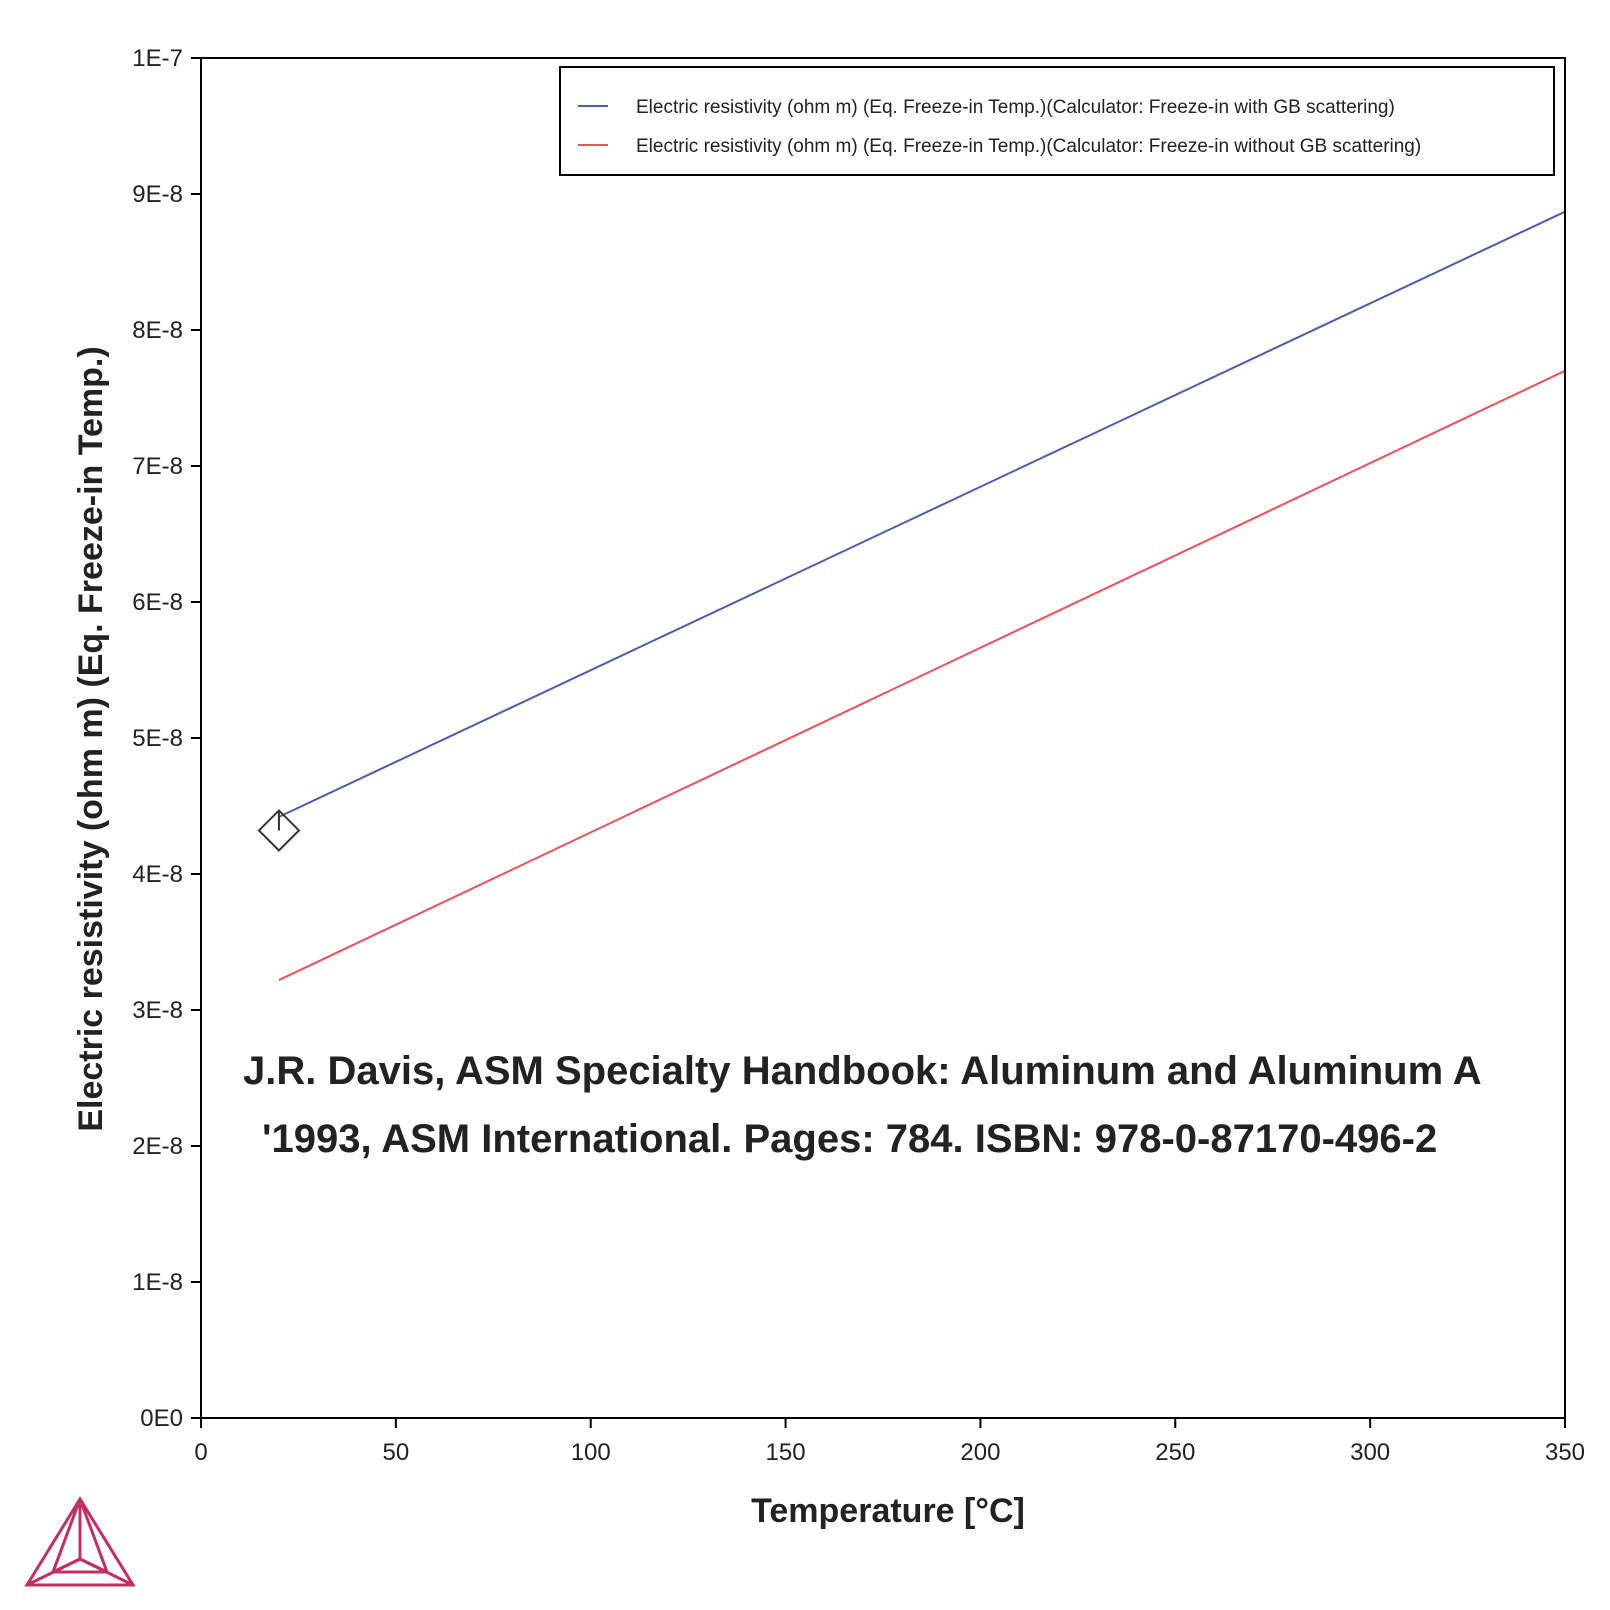  Describe the element at coordinates (396, 1452) in the screenshot. I see `x-tick-label: 50` at that location.